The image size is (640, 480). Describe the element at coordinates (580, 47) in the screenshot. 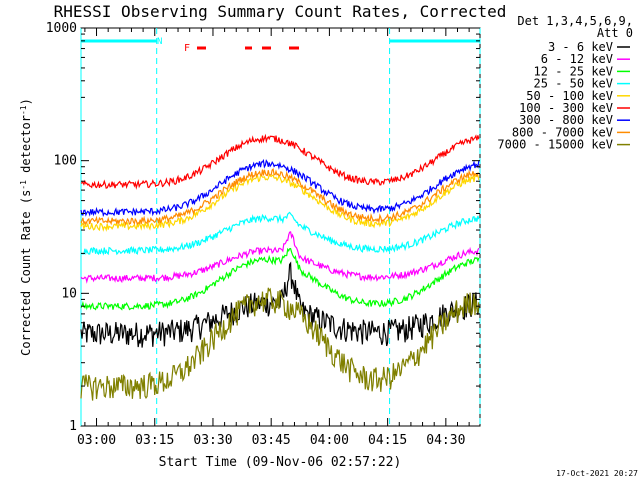

I see `legend-label: 3 - 6 keV` at that location.